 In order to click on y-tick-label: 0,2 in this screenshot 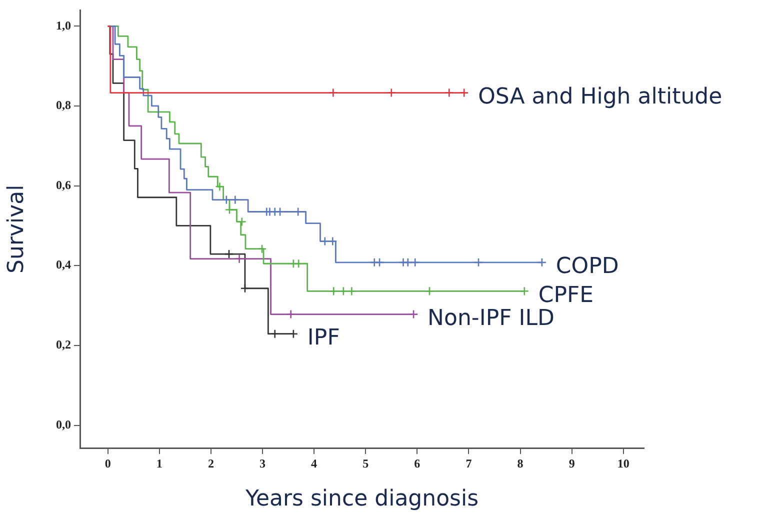, I will do `click(63, 345)`.